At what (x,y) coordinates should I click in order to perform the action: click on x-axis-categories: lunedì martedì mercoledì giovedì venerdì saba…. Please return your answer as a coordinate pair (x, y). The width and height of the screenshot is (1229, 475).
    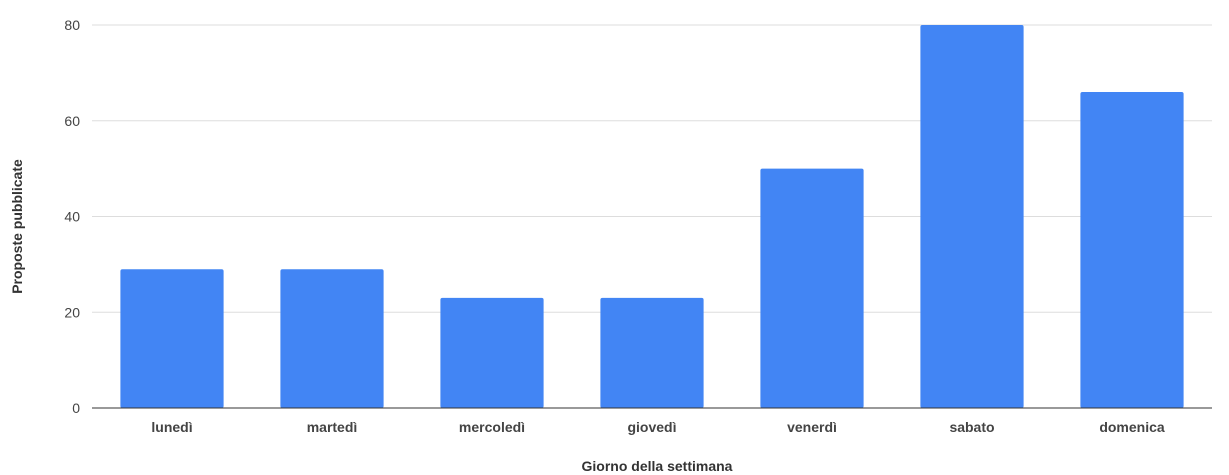
    Looking at the image, I should click on (658, 427).